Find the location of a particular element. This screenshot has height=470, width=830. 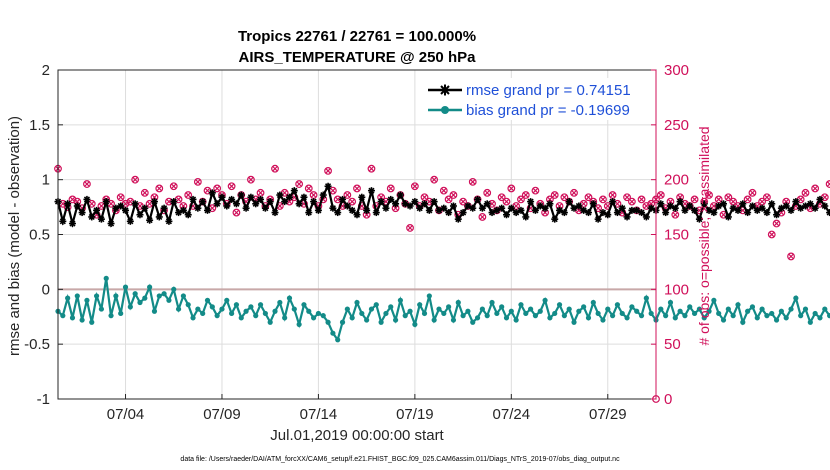

y-axis-label: rmse and bias (model - observation) is located at coordinates (14, 236).